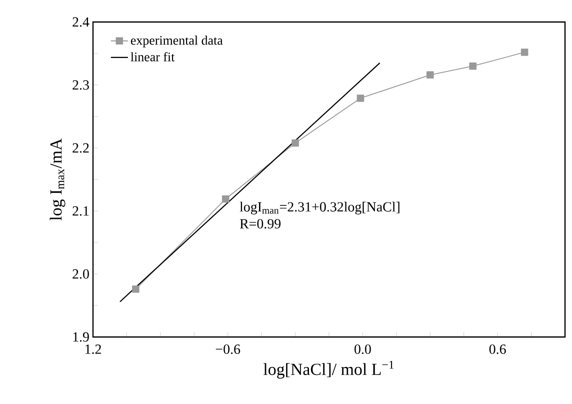 This screenshot has width=572, height=404. Describe the element at coordinates (176, 42) in the screenshot. I see `legend-label: experimental data` at that location.